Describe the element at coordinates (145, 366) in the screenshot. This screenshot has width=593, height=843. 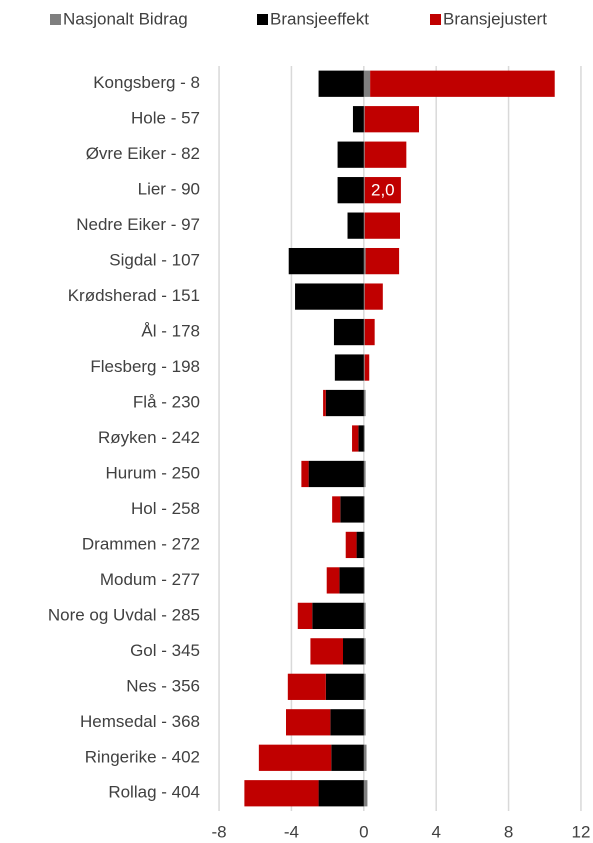
I see `y-tick-label: Flesberg - 198` at that location.